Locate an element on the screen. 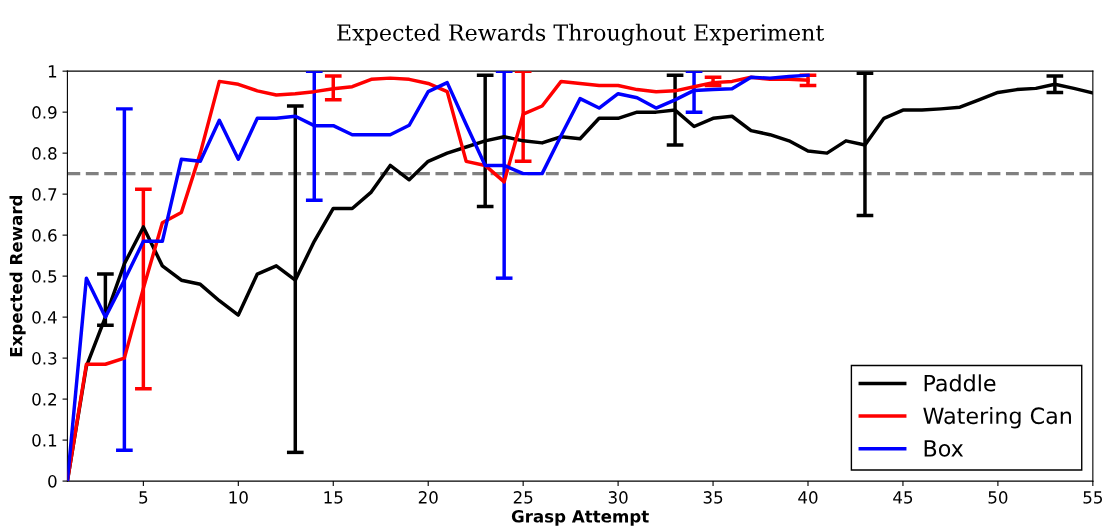 The image size is (1105, 531). x-tick-label: 30 is located at coordinates (618, 497).